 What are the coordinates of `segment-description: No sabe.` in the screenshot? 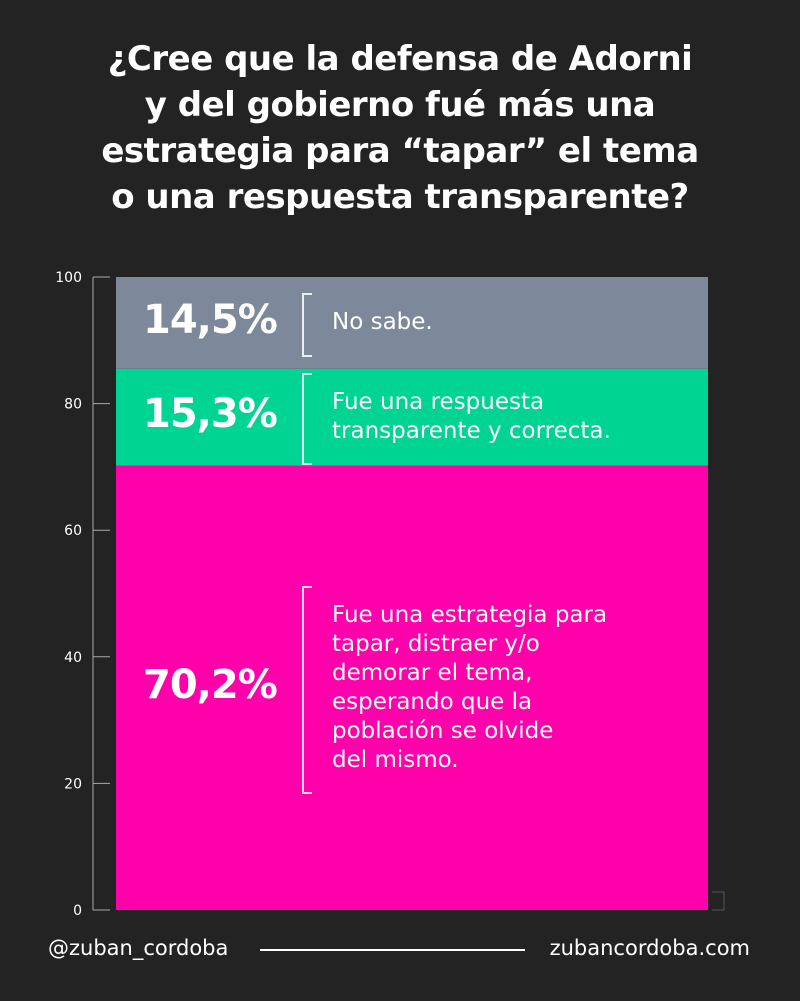 It's located at (382, 322).